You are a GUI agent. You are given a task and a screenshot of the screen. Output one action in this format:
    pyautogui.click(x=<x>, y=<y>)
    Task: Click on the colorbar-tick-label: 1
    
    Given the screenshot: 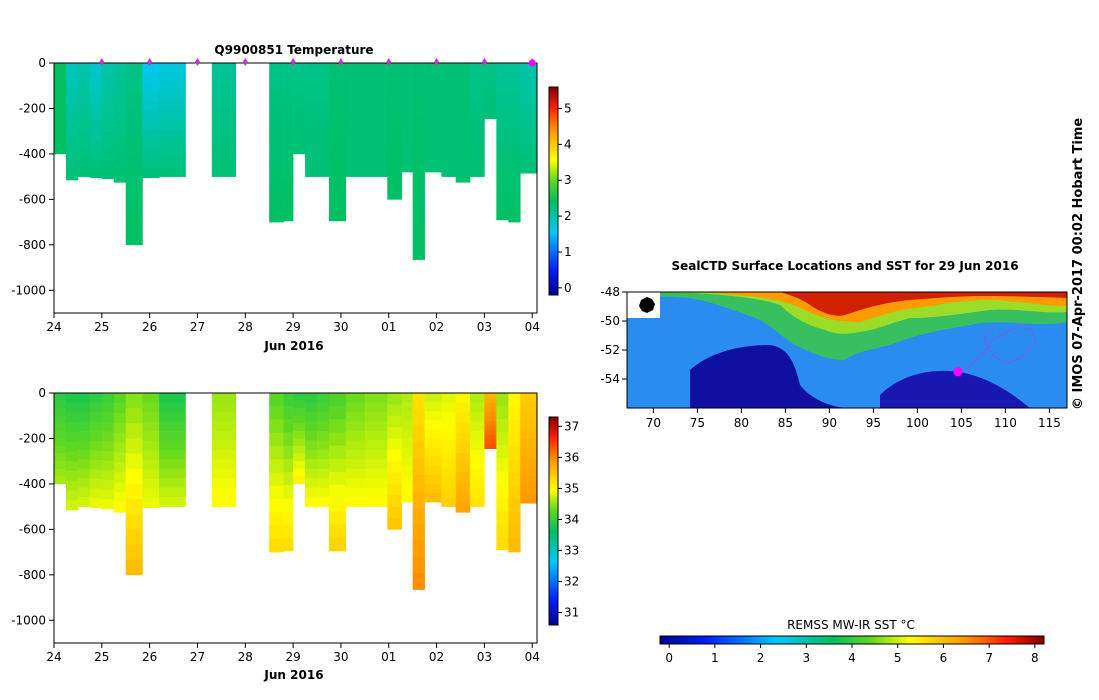 What is the action you would take?
    pyautogui.click(x=568, y=252)
    